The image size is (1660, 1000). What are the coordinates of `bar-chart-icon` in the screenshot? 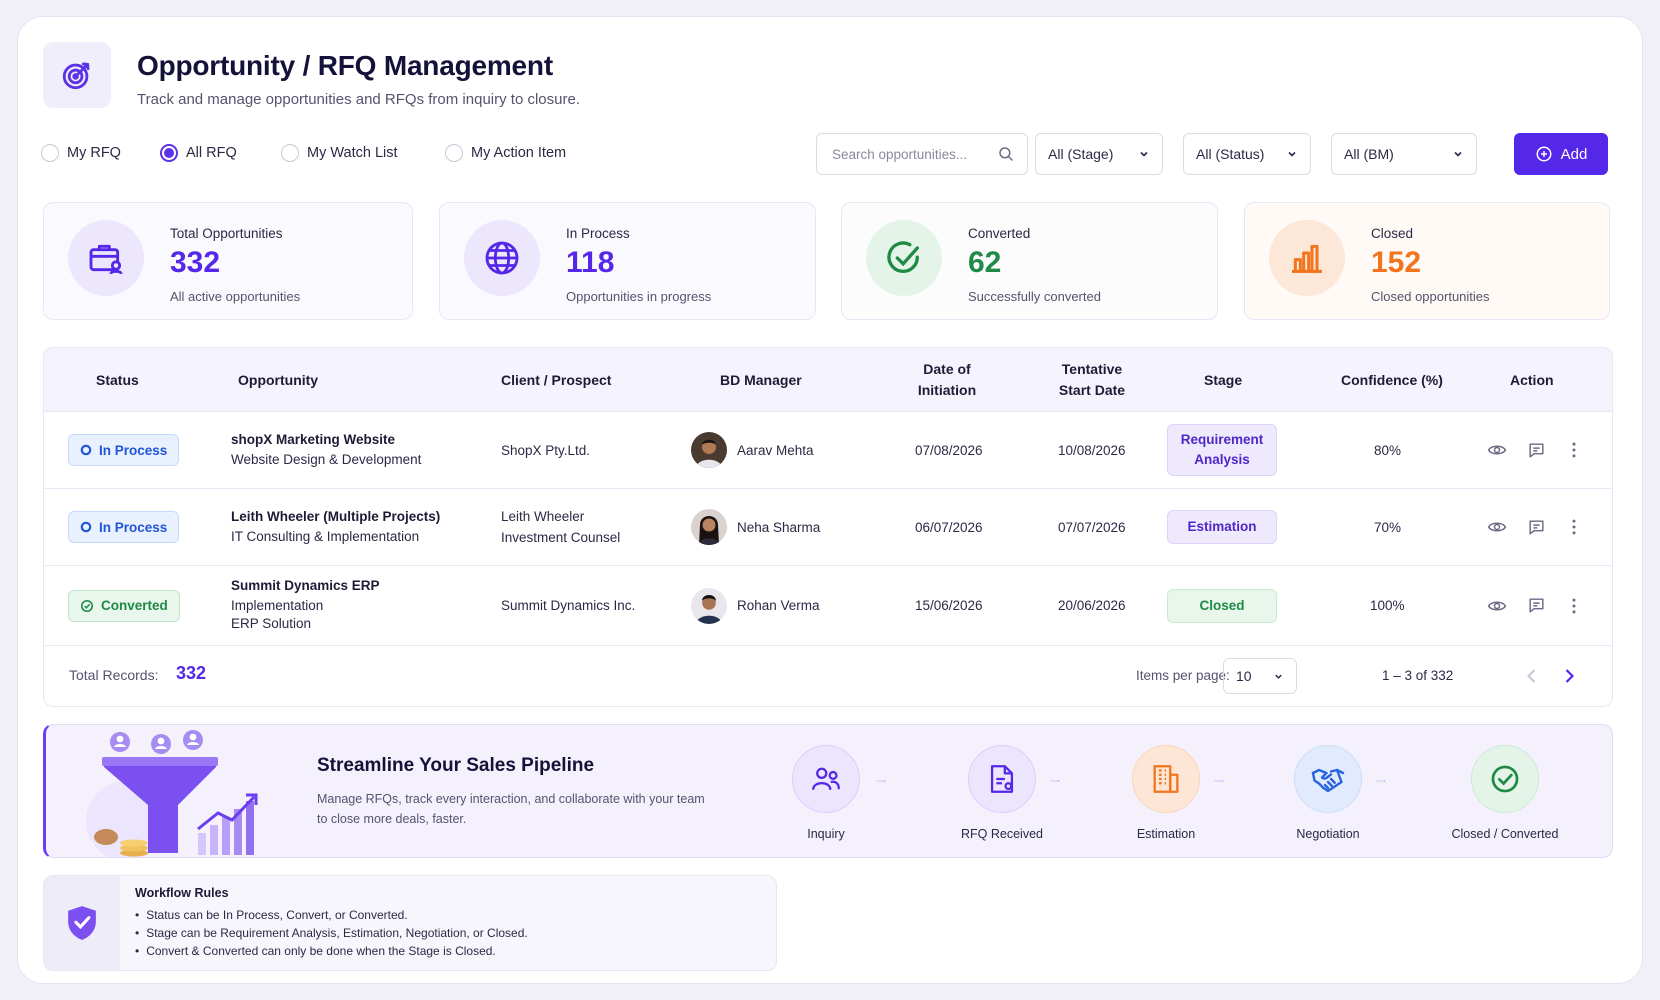 It's located at (1307, 258).